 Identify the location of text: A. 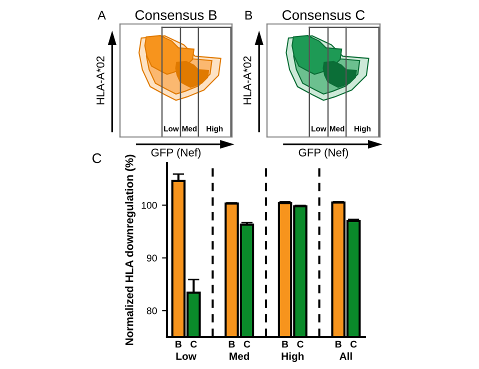
(102, 15).